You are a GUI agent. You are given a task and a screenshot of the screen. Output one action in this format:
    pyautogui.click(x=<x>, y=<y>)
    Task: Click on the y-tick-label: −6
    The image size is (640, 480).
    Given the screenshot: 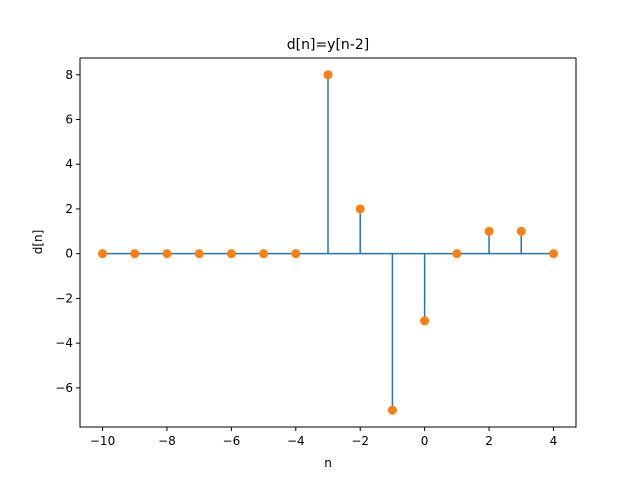 What is the action you would take?
    pyautogui.click(x=64, y=388)
    